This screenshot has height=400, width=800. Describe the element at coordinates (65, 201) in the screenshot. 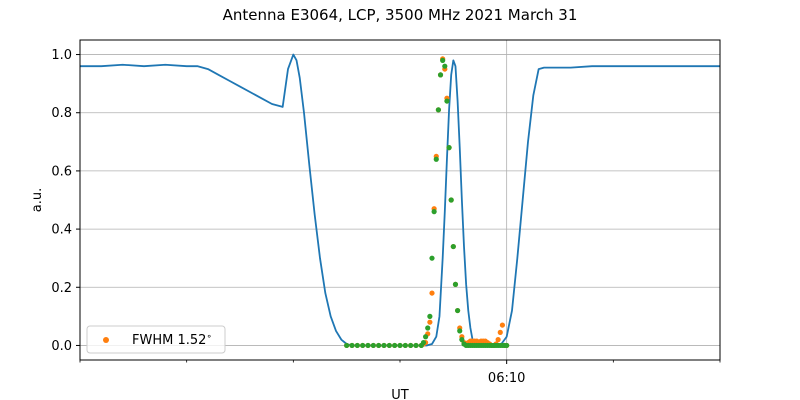

I see `y-axis: 0.0 0.2 0.4 0.6 0.8 1.0` at that location.